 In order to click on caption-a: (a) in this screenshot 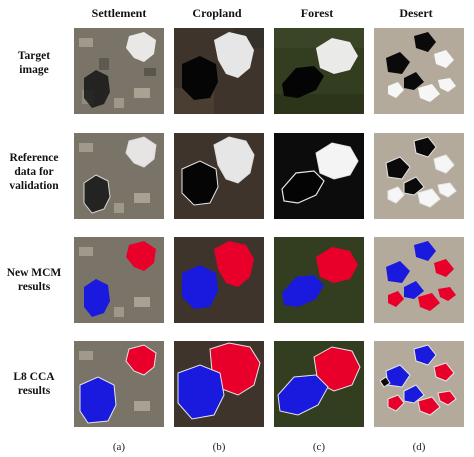, I will do `click(119, 447)`.